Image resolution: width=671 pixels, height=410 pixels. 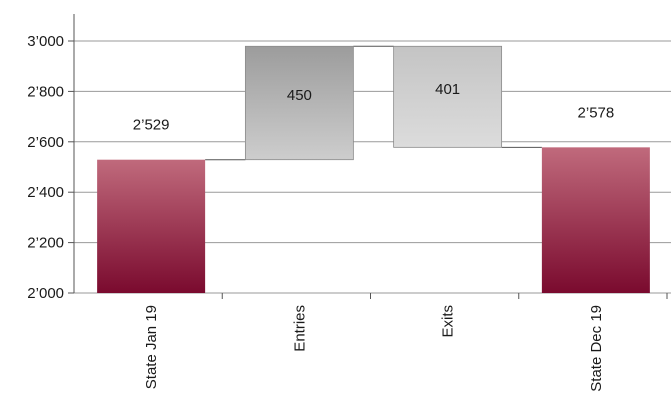 I want to click on data-label: 2’578, so click(x=596, y=112).